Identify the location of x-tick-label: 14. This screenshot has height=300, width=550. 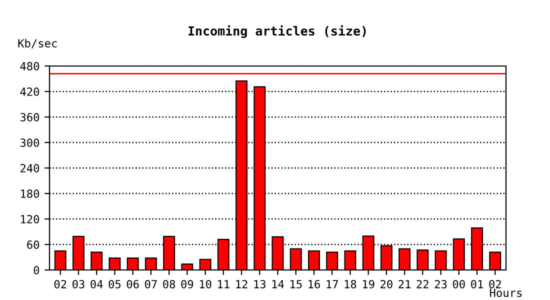
(278, 284).